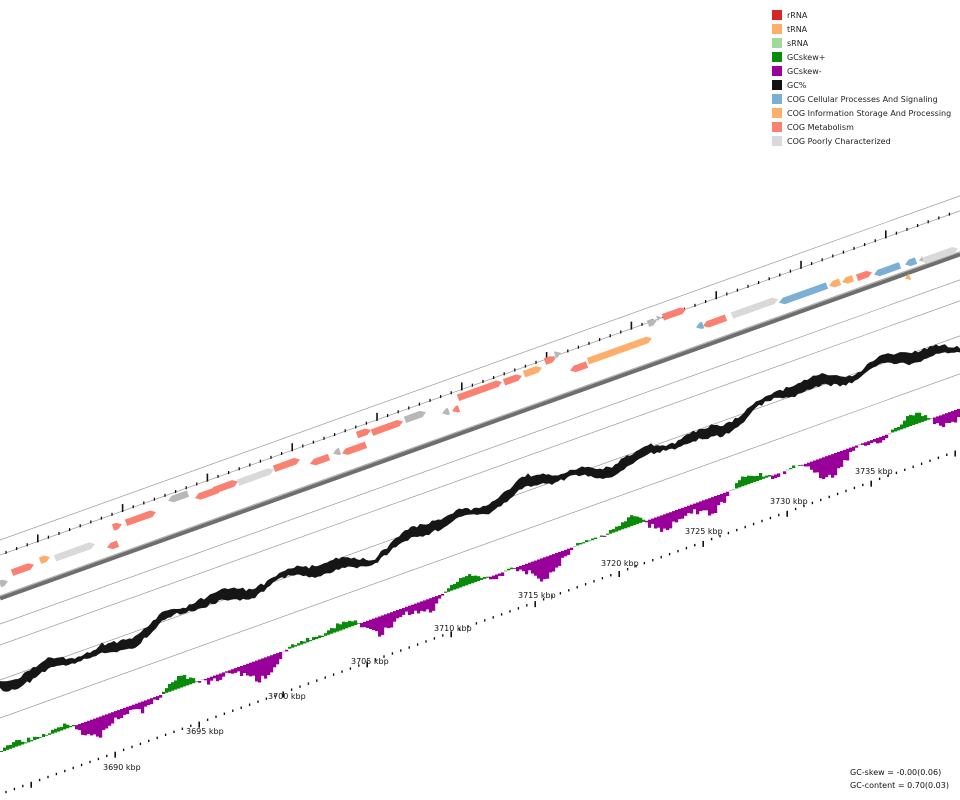  What do you see at coordinates (537, 595) in the screenshot?
I see `ruler-label: 3715 kbp` at bounding box center [537, 595].